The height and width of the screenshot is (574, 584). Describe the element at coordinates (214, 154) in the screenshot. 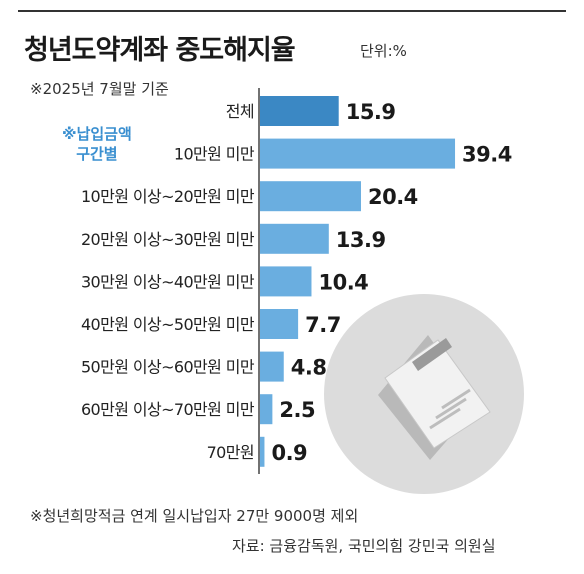

I see `category-label-1: 10만원 미만` at that location.